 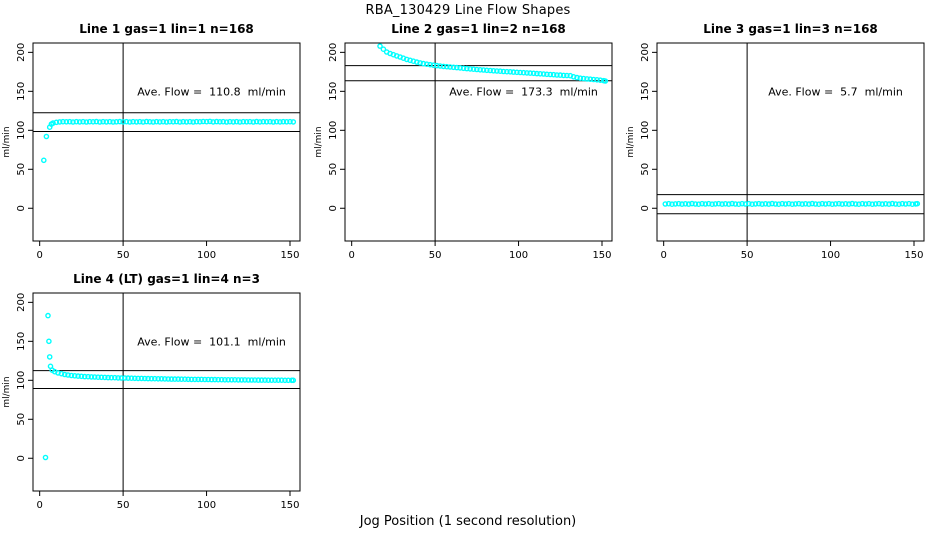 What do you see at coordinates (791, 203) in the screenshot?
I see `data-points` at bounding box center [791, 203].